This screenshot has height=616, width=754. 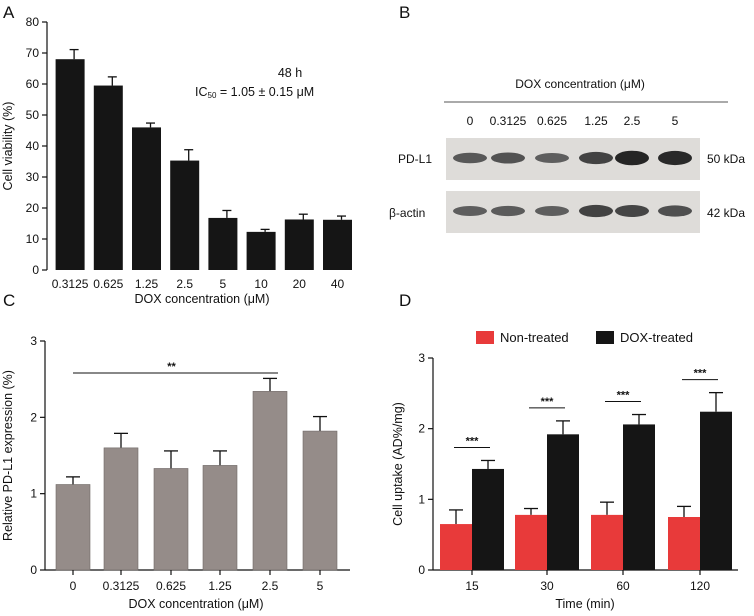 What do you see at coordinates (184, 284) in the screenshot?
I see `chart-a-x-tick-label: 2.5` at bounding box center [184, 284].